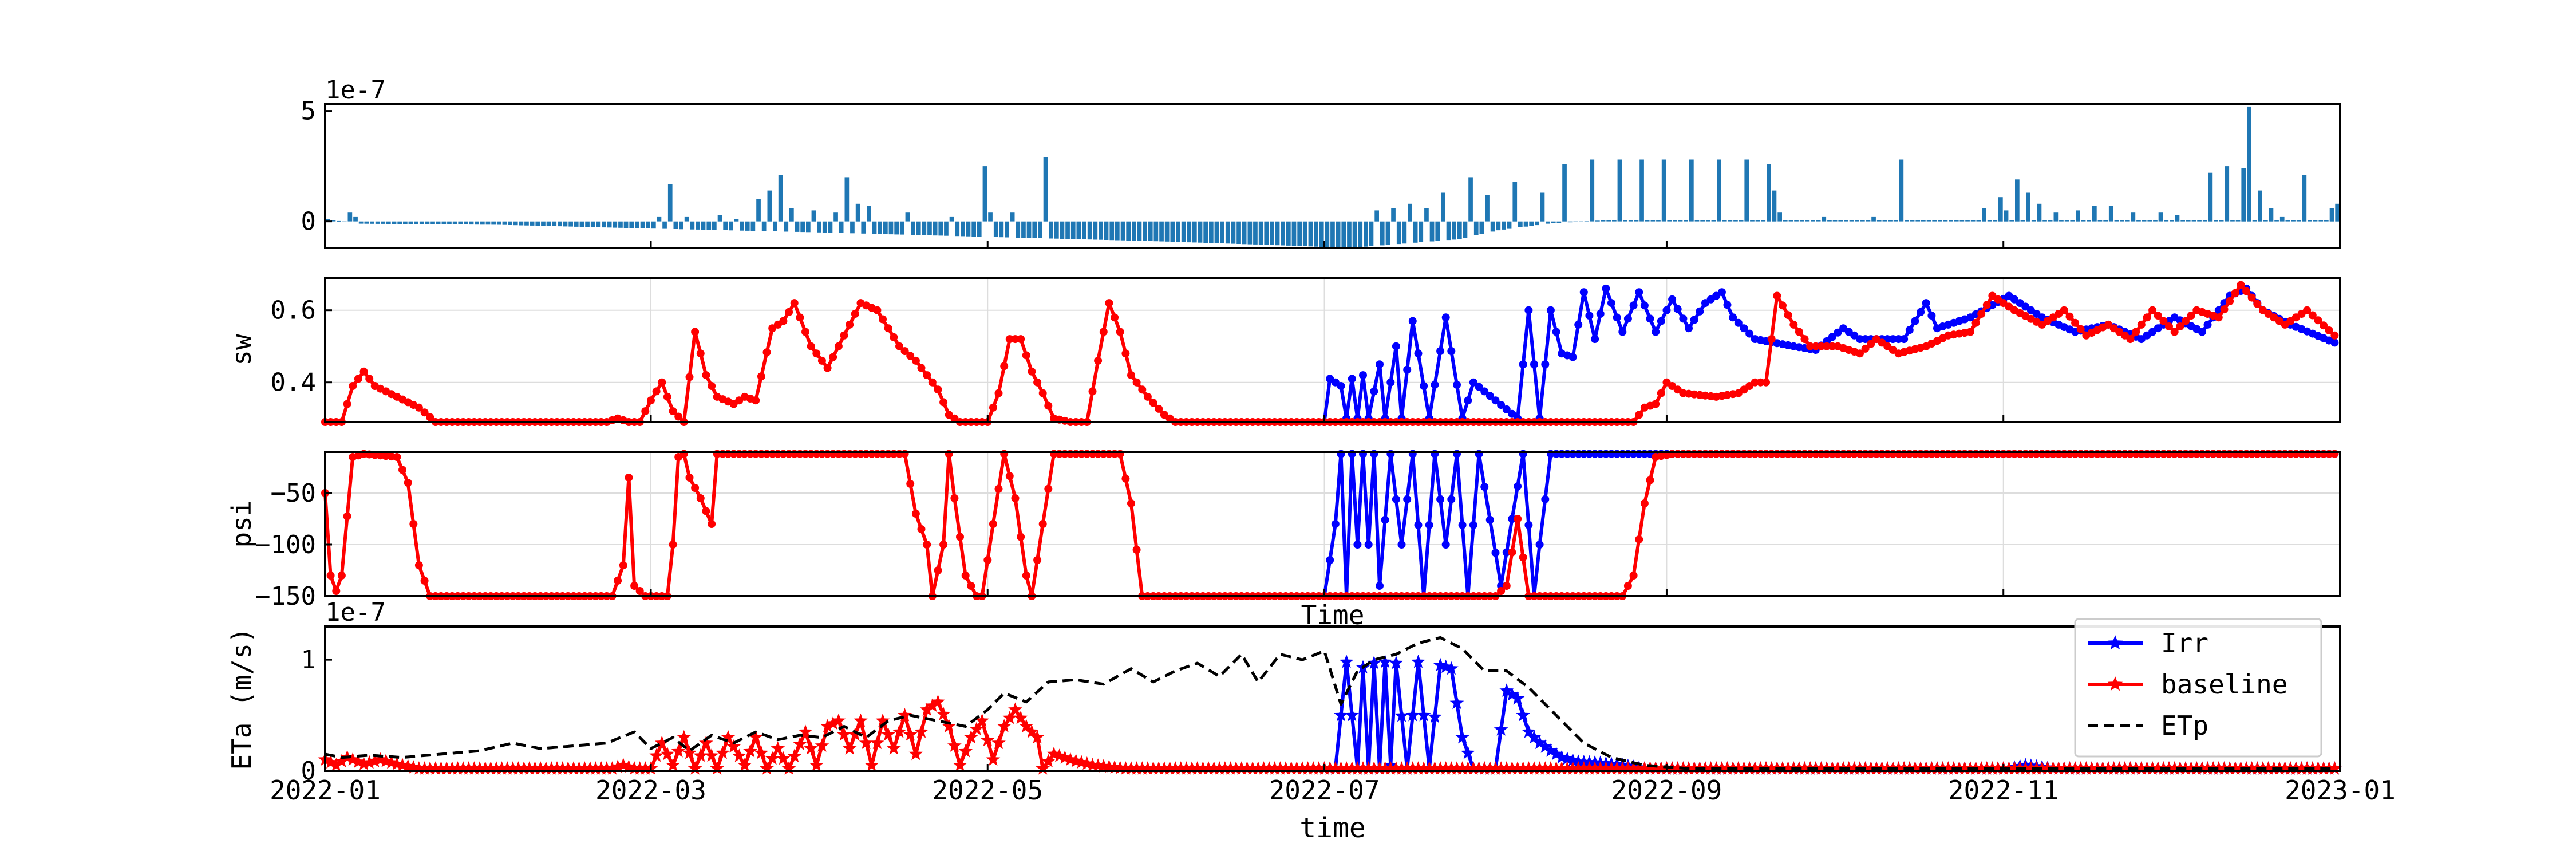 This screenshot has width=2576, height=859. What do you see at coordinates (2148, 725) in the screenshot?
I see `legend-item-etp: ETp` at bounding box center [2148, 725].